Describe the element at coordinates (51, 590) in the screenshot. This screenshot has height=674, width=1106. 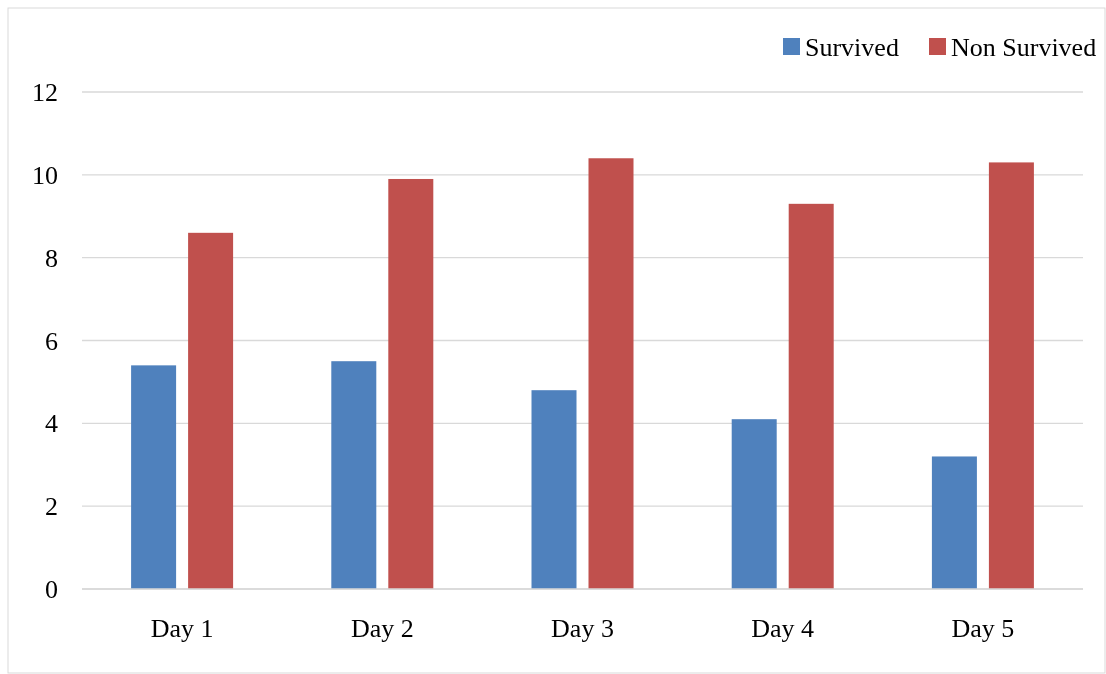
I see `y-tick-label: 0` at that location.